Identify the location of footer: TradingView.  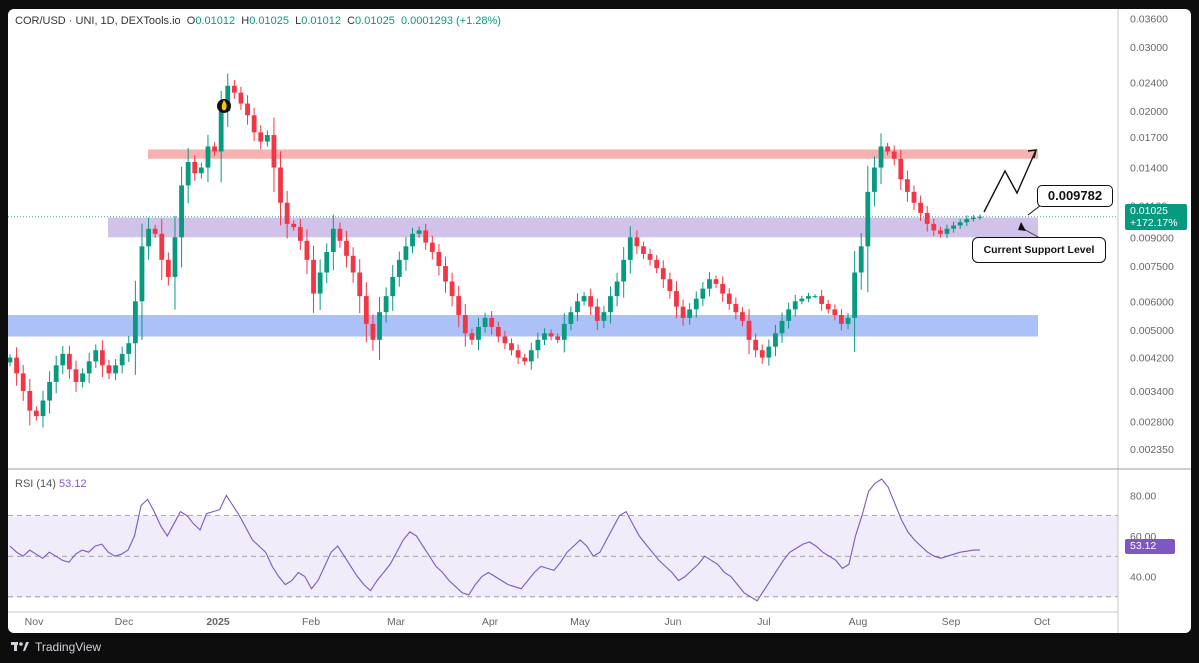
(56, 647).